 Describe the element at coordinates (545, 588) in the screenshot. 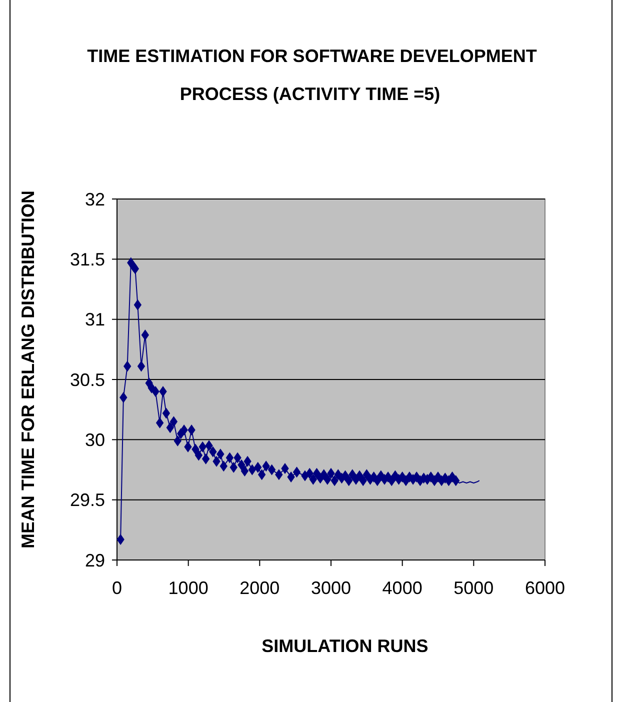

I see `x-tick-label: 6000` at that location.